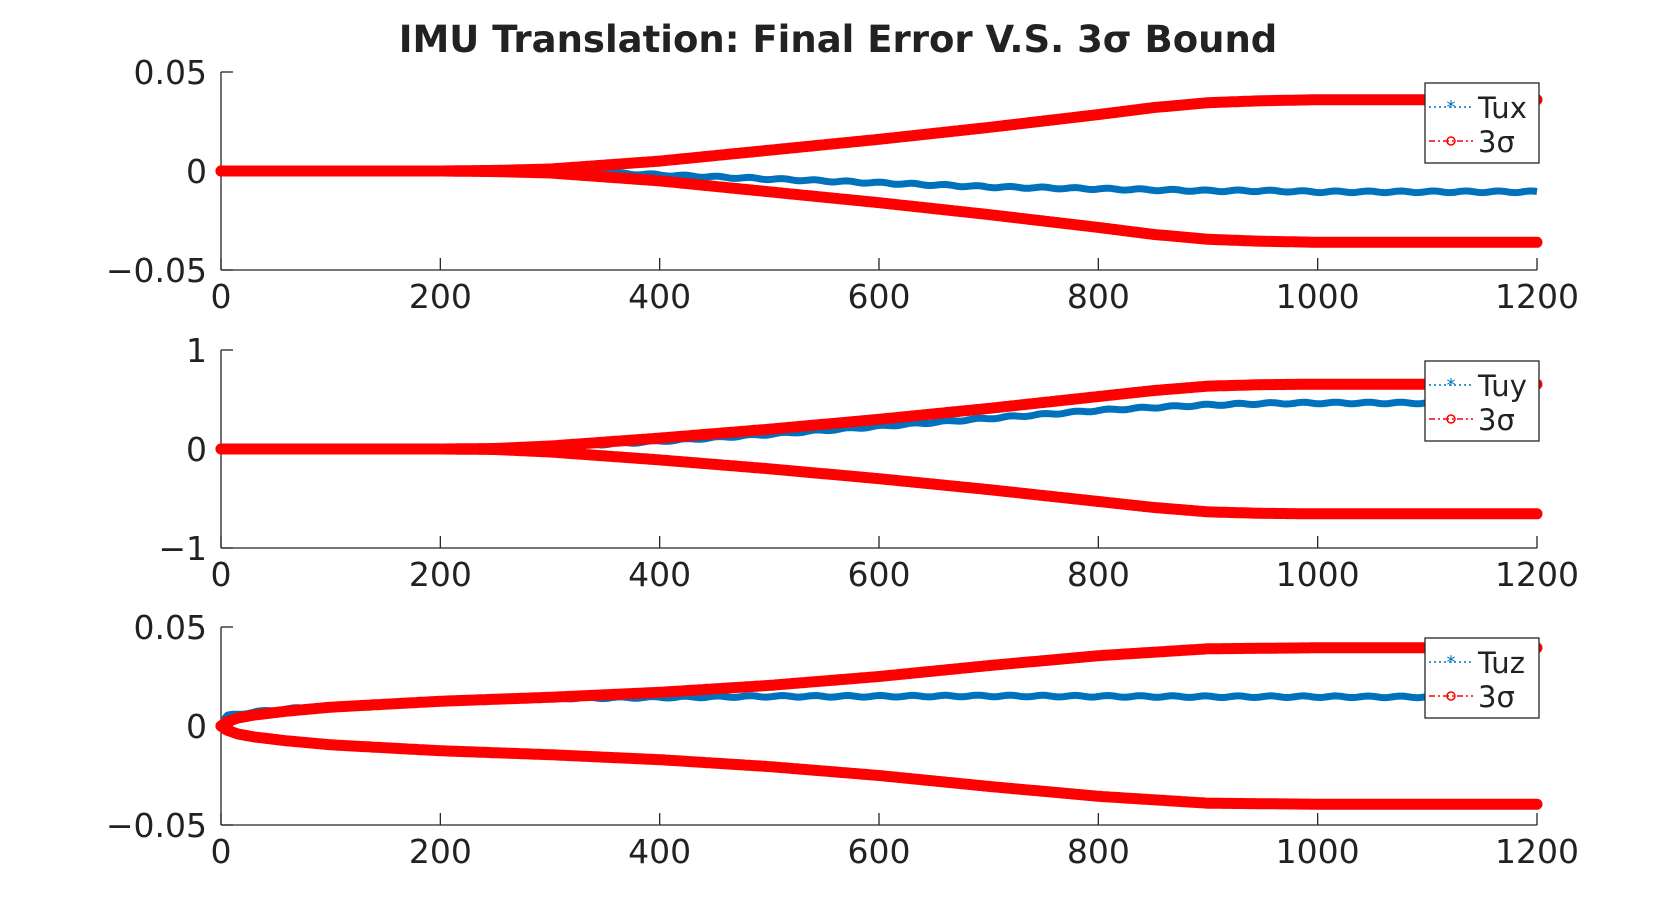 The image size is (1676, 915). I want to click on legend-label-tuz: Tuz, so click(1501, 663).